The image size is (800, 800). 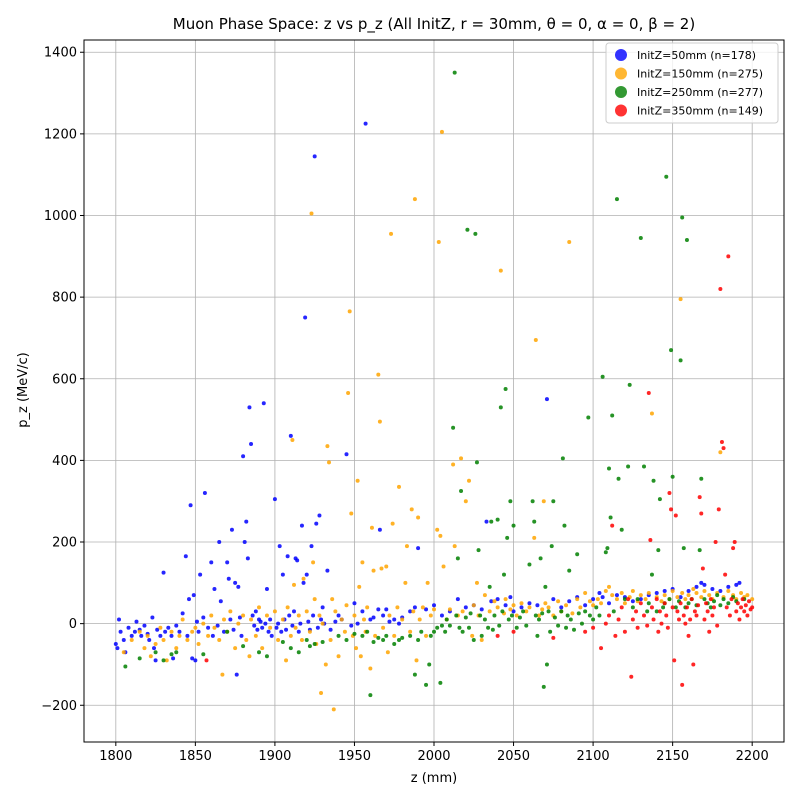 I want to click on y-tick-label: 1400, so click(x=60, y=53).